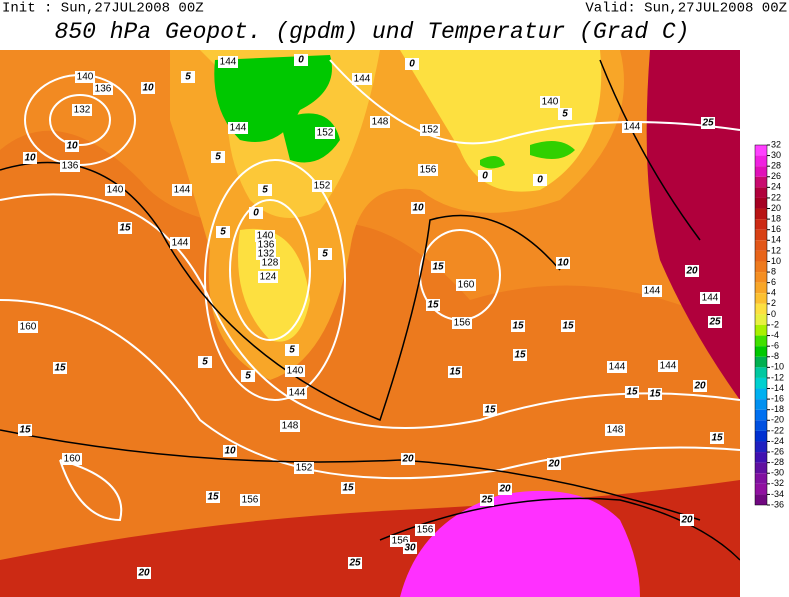 This screenshot has width=789, height=597. What do you see at coordinates (777, 473) in the screenshot?
I see `colorbar-label: -30` at bounding box center [777, 473].